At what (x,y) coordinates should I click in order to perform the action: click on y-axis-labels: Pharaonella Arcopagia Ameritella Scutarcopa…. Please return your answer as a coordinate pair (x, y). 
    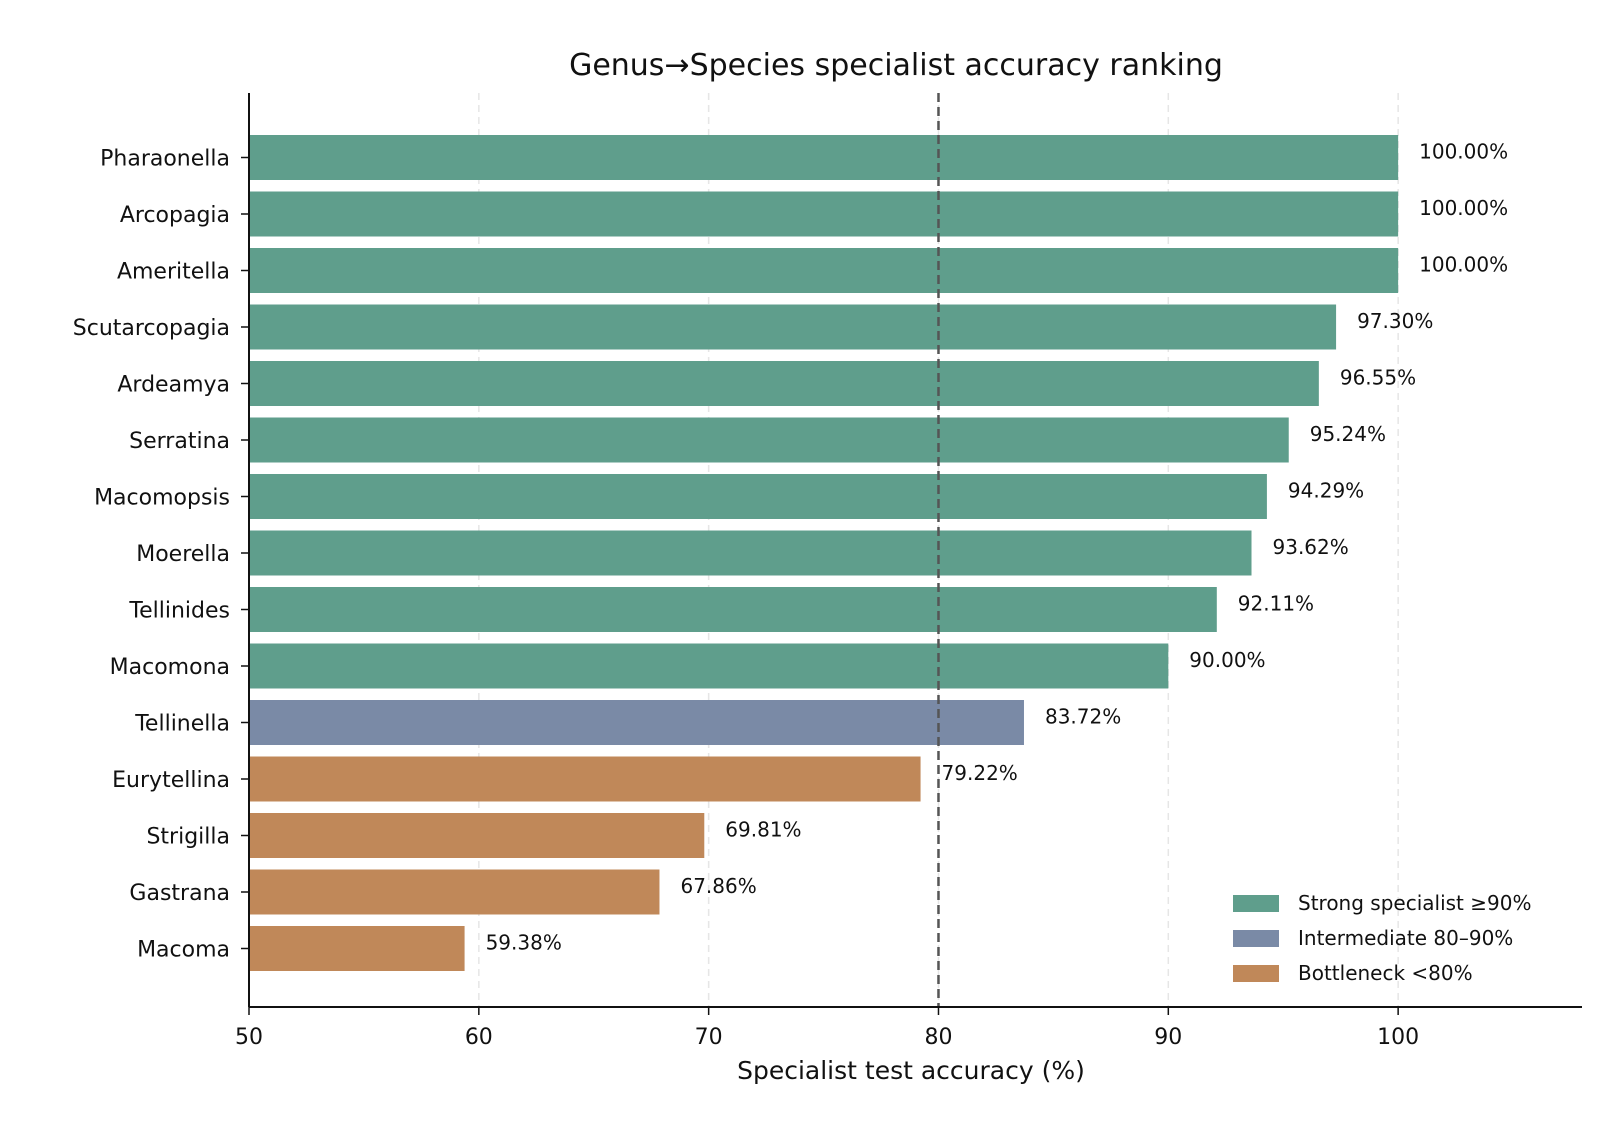
    Looking at the image, I should click on (151, 555).